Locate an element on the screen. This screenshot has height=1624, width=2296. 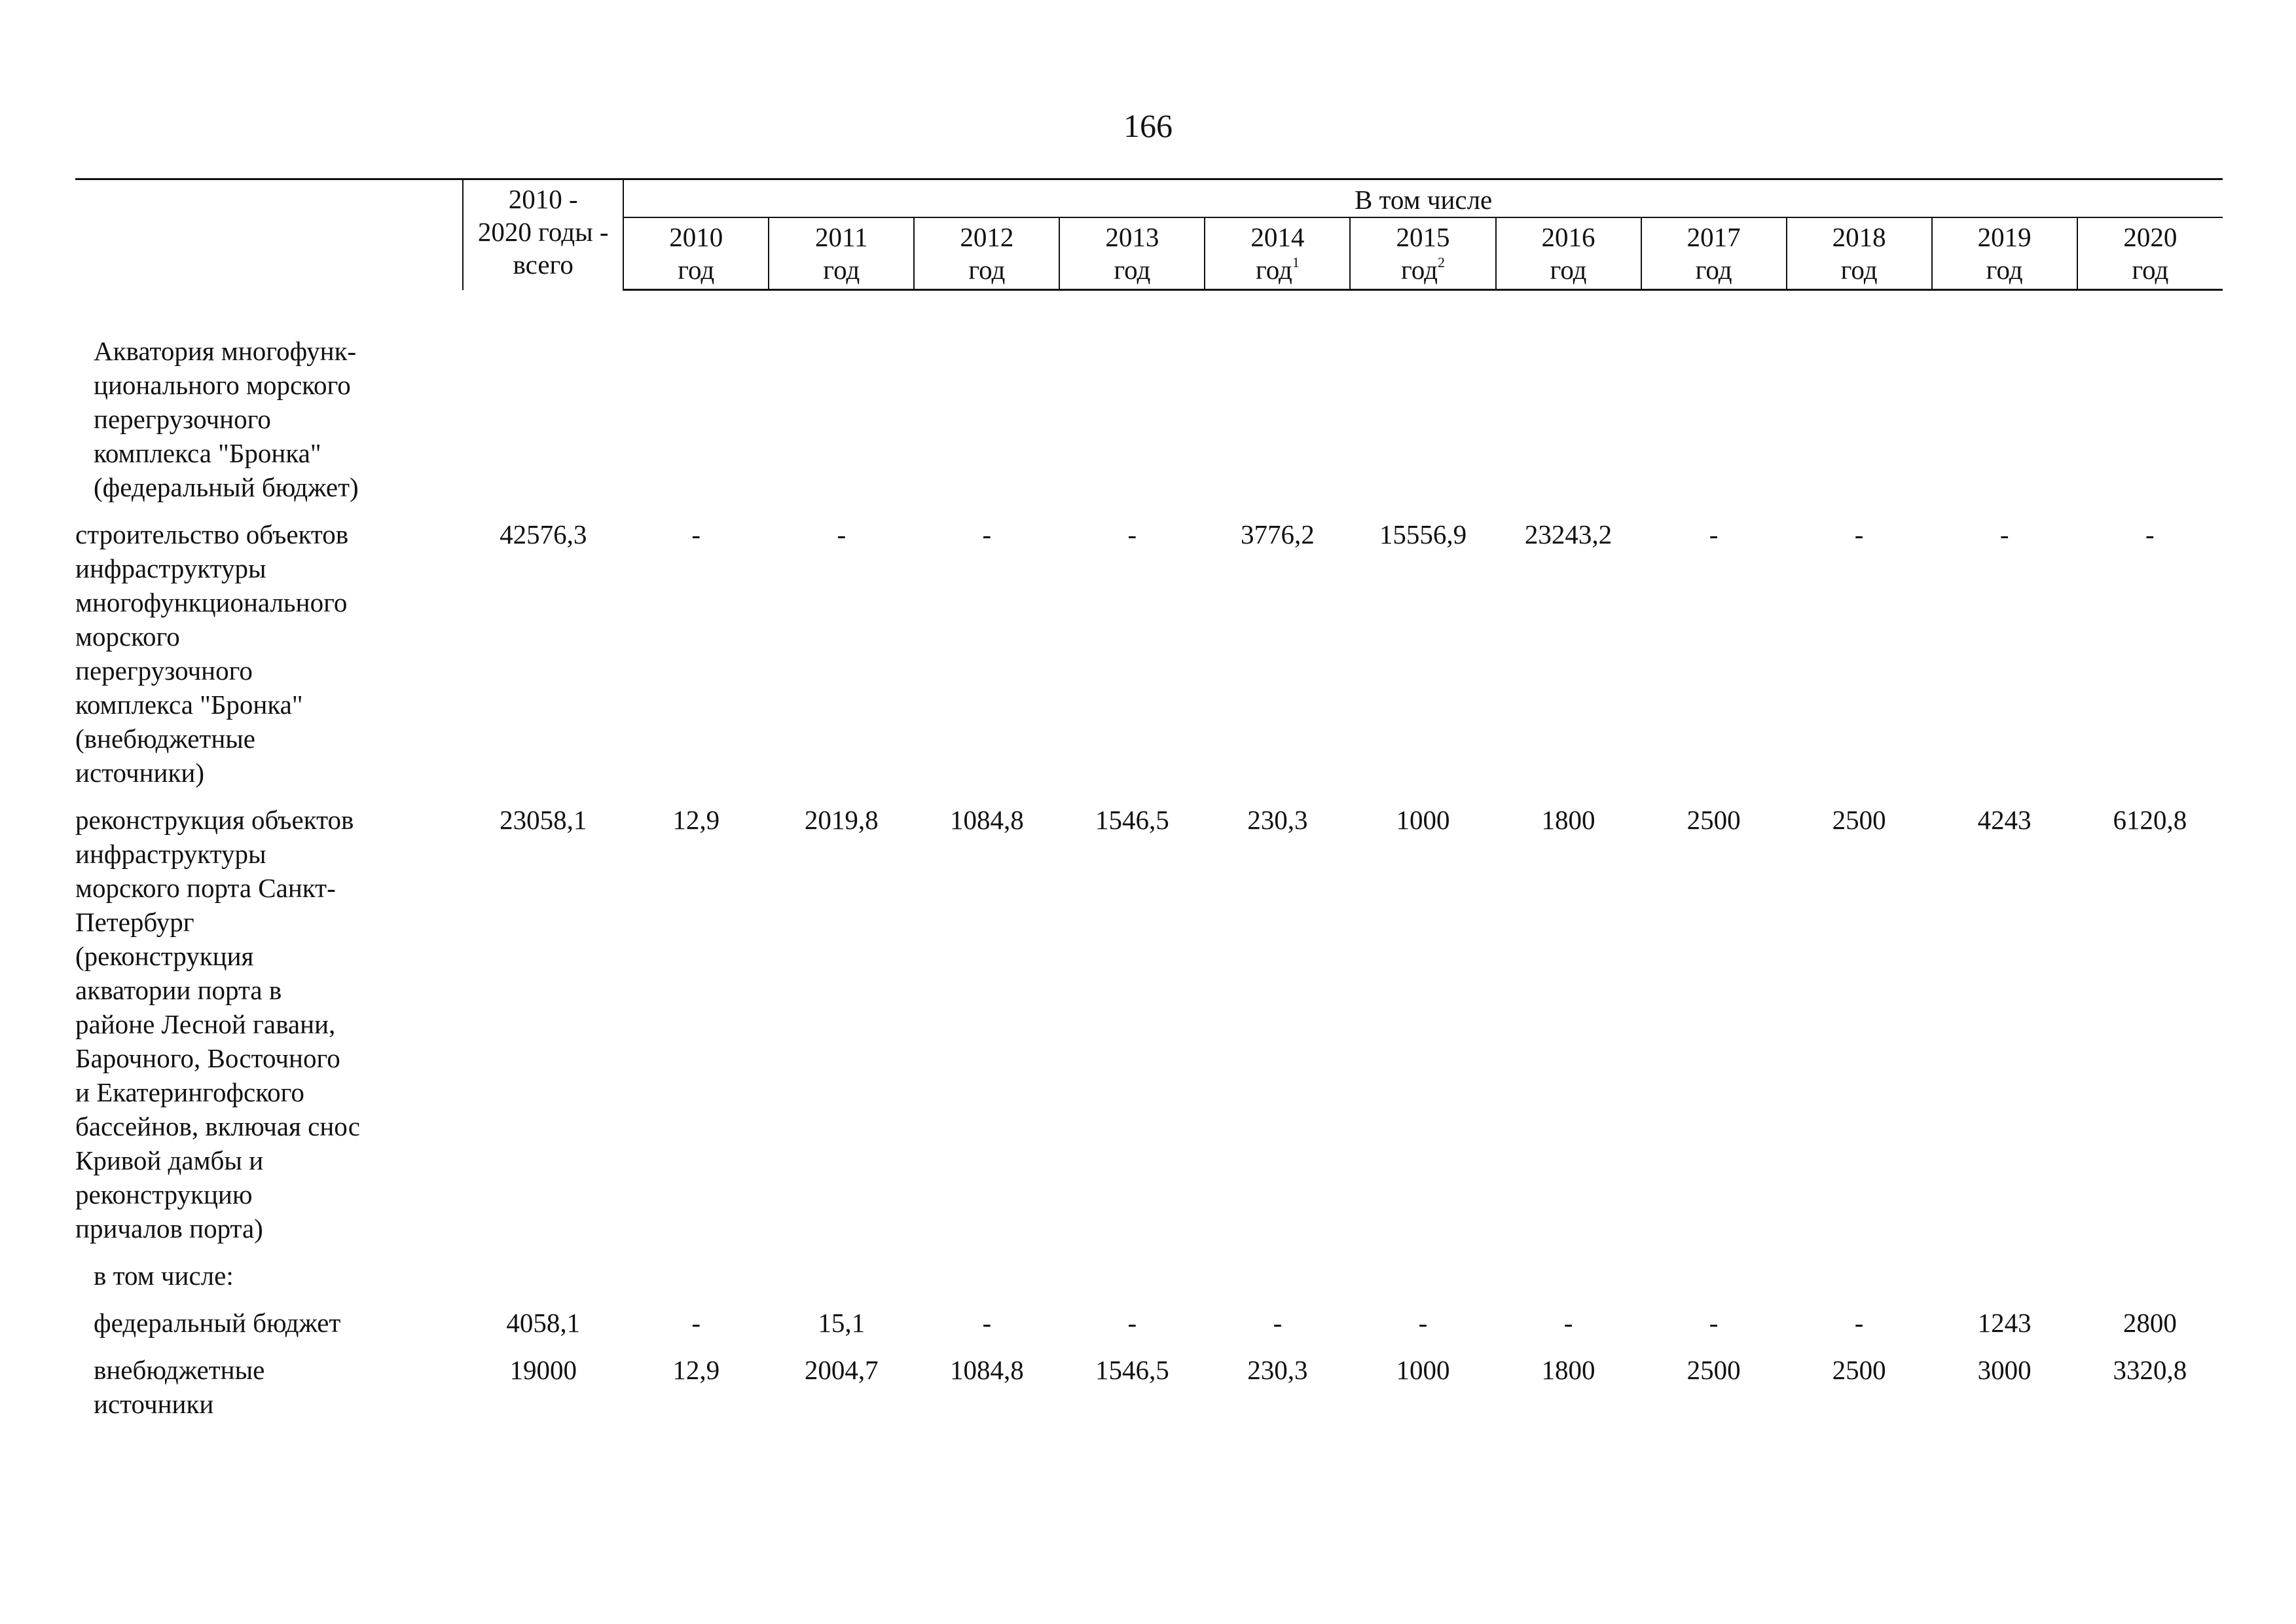
row-label-line: морского is located at coordinates (127, 636).